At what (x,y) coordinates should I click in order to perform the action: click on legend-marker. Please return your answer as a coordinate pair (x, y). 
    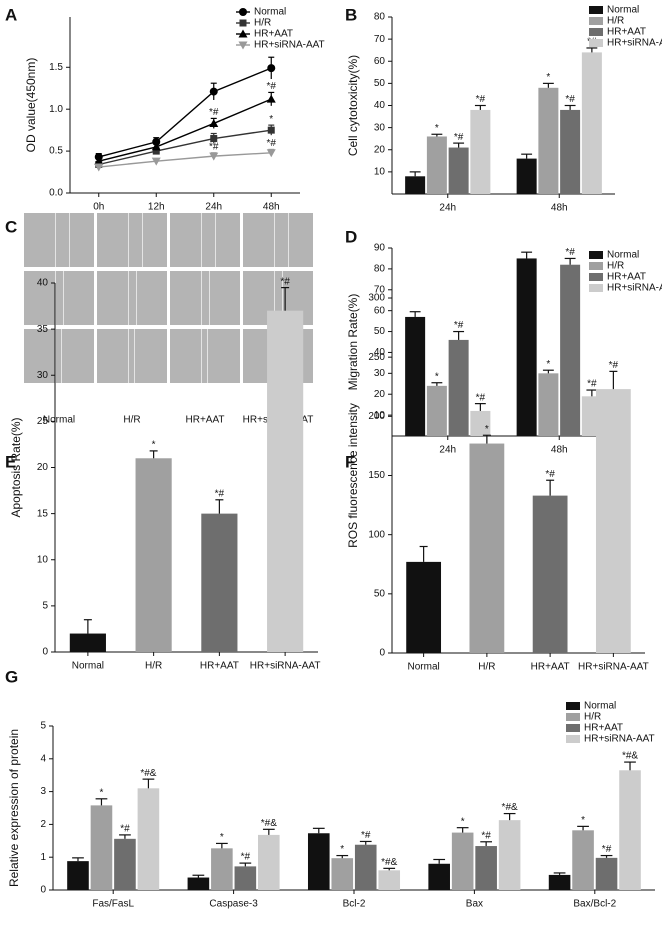
    Looking at the image, I should click on (243, 45).